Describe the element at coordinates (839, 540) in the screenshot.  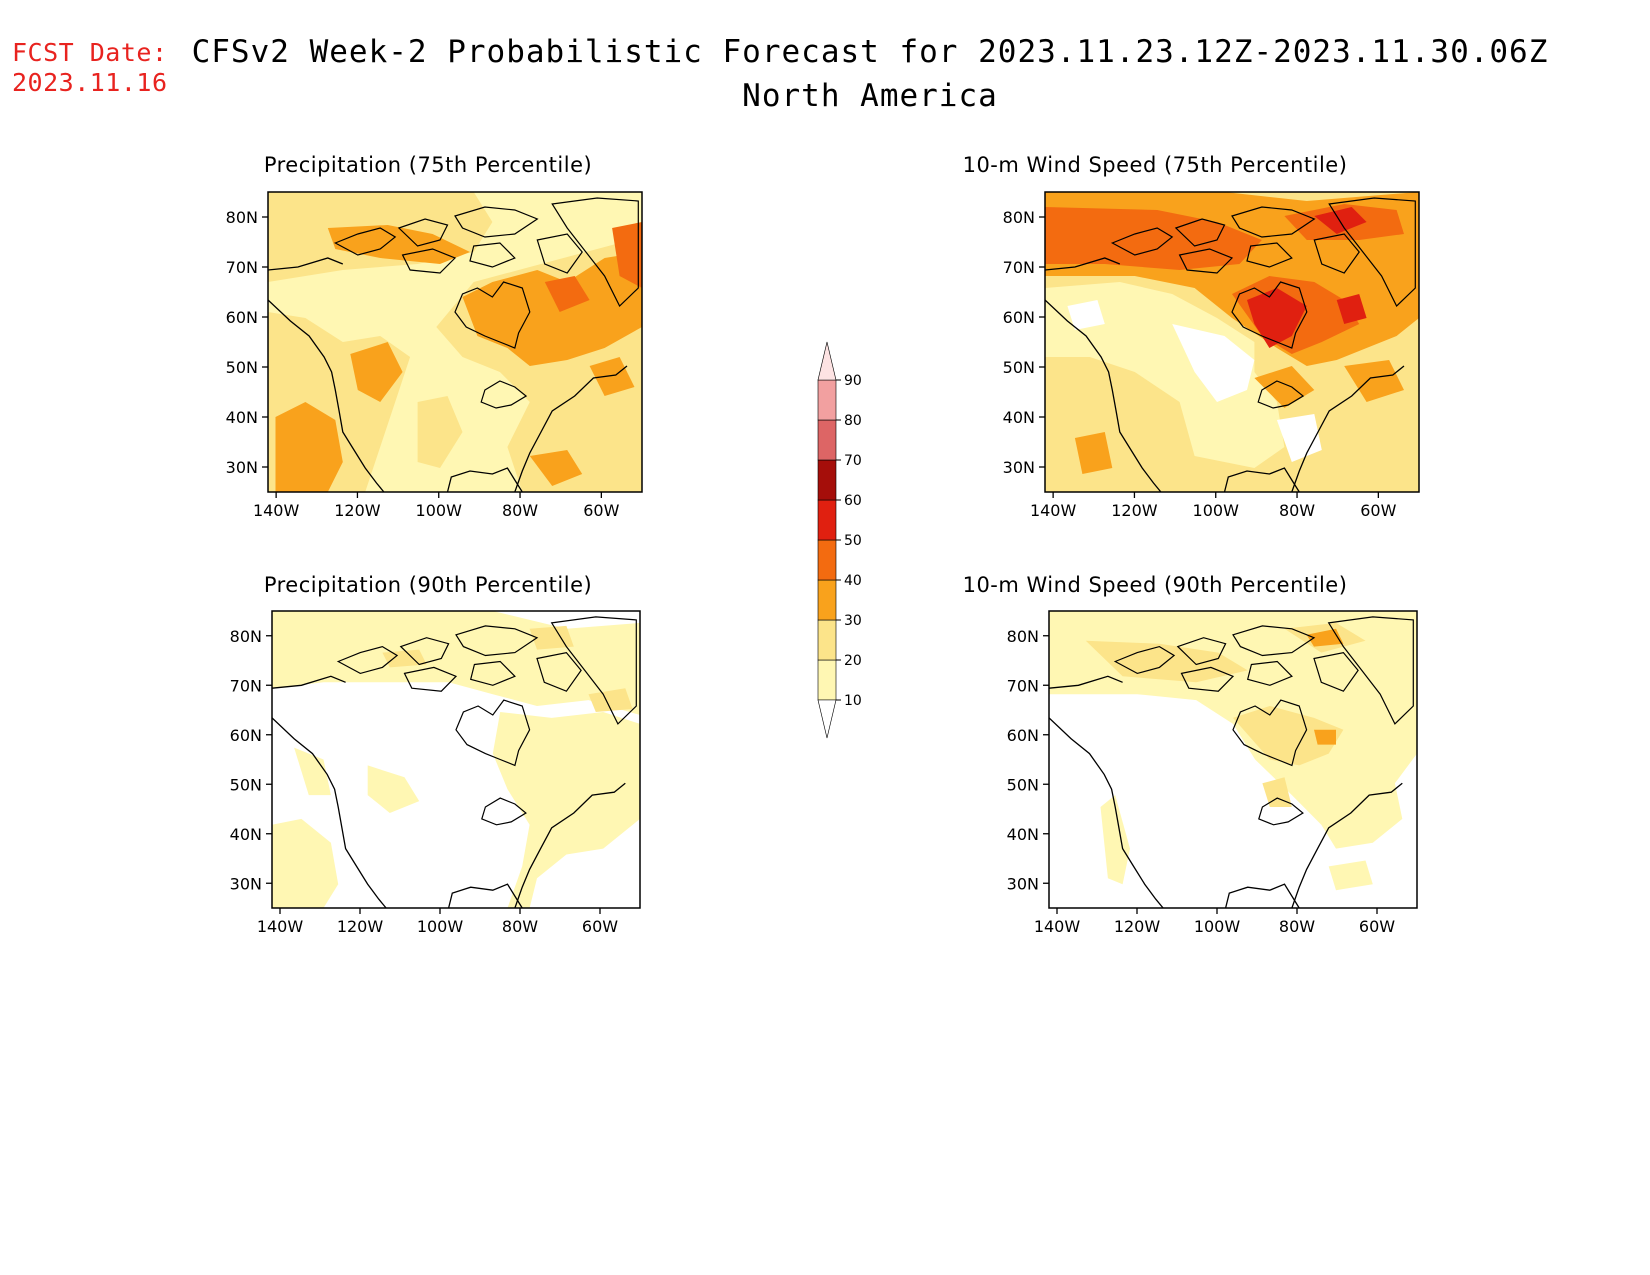
I see `colorbar: 10 20 30 40 50 60 70 80 90` at that location.